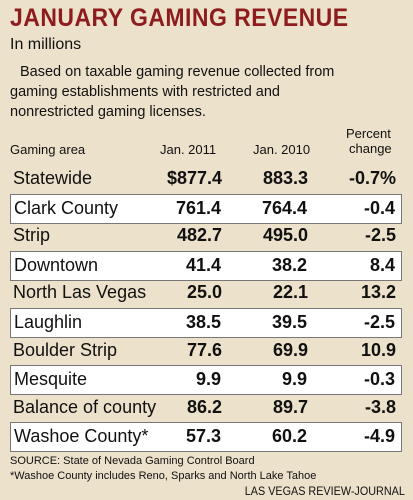 The width and height of the screenshot is (413, 500). What do you see at coordinates (48, 149) in the screenshot?
I see `column-header: Gaming area` at bounding box center [48, 149].